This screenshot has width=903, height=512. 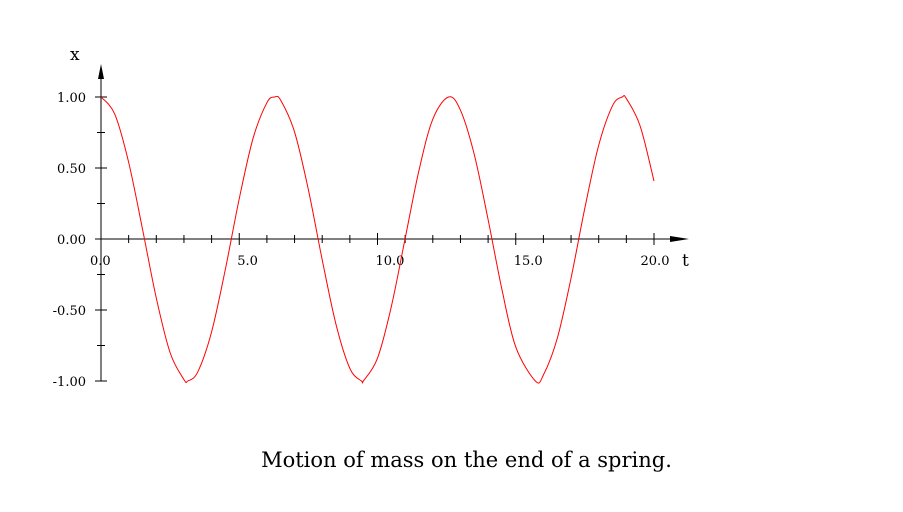 What do you see at coordinates (69, 382) in the screenshot?
I see `y-tick-label: -1.00` at bounding box center [69, 382].